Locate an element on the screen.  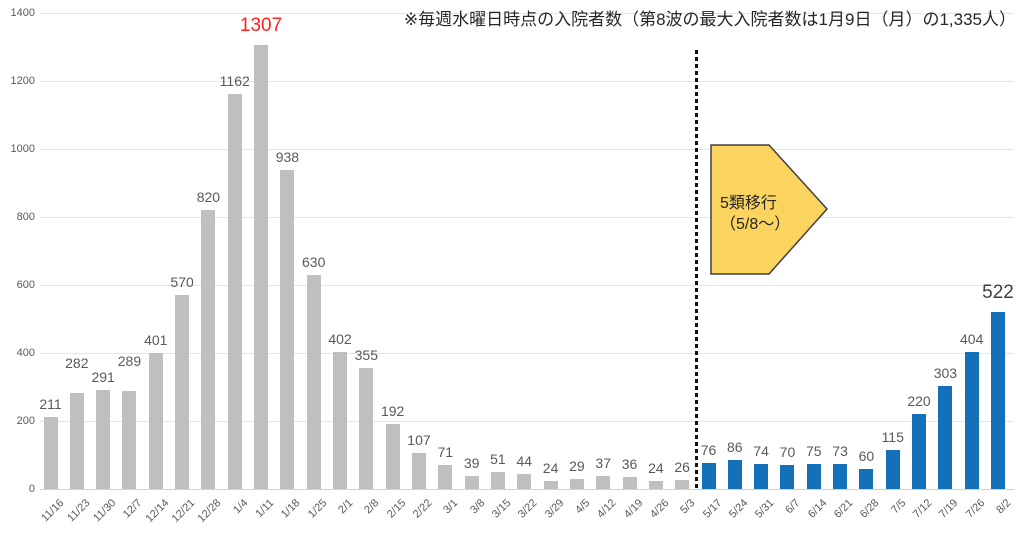
y-axis-label-1400: 1400 is located at coordinates (22, 13).